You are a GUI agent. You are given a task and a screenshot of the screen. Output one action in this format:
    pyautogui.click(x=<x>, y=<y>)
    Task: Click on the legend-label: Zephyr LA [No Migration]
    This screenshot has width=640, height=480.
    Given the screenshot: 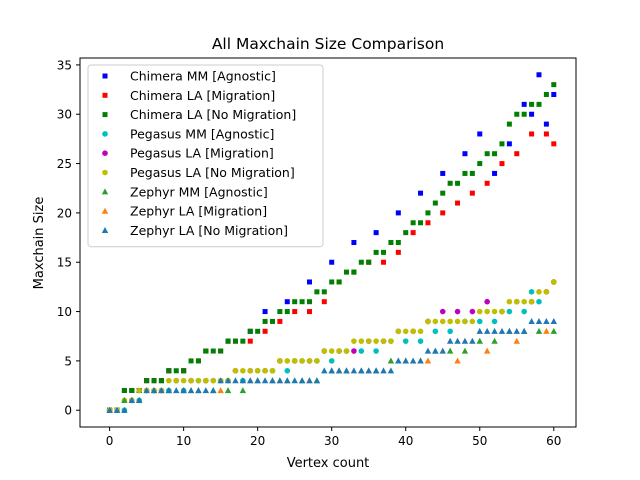 What is the action you would take?
    pyautogui.click(x=209, y=230)
    